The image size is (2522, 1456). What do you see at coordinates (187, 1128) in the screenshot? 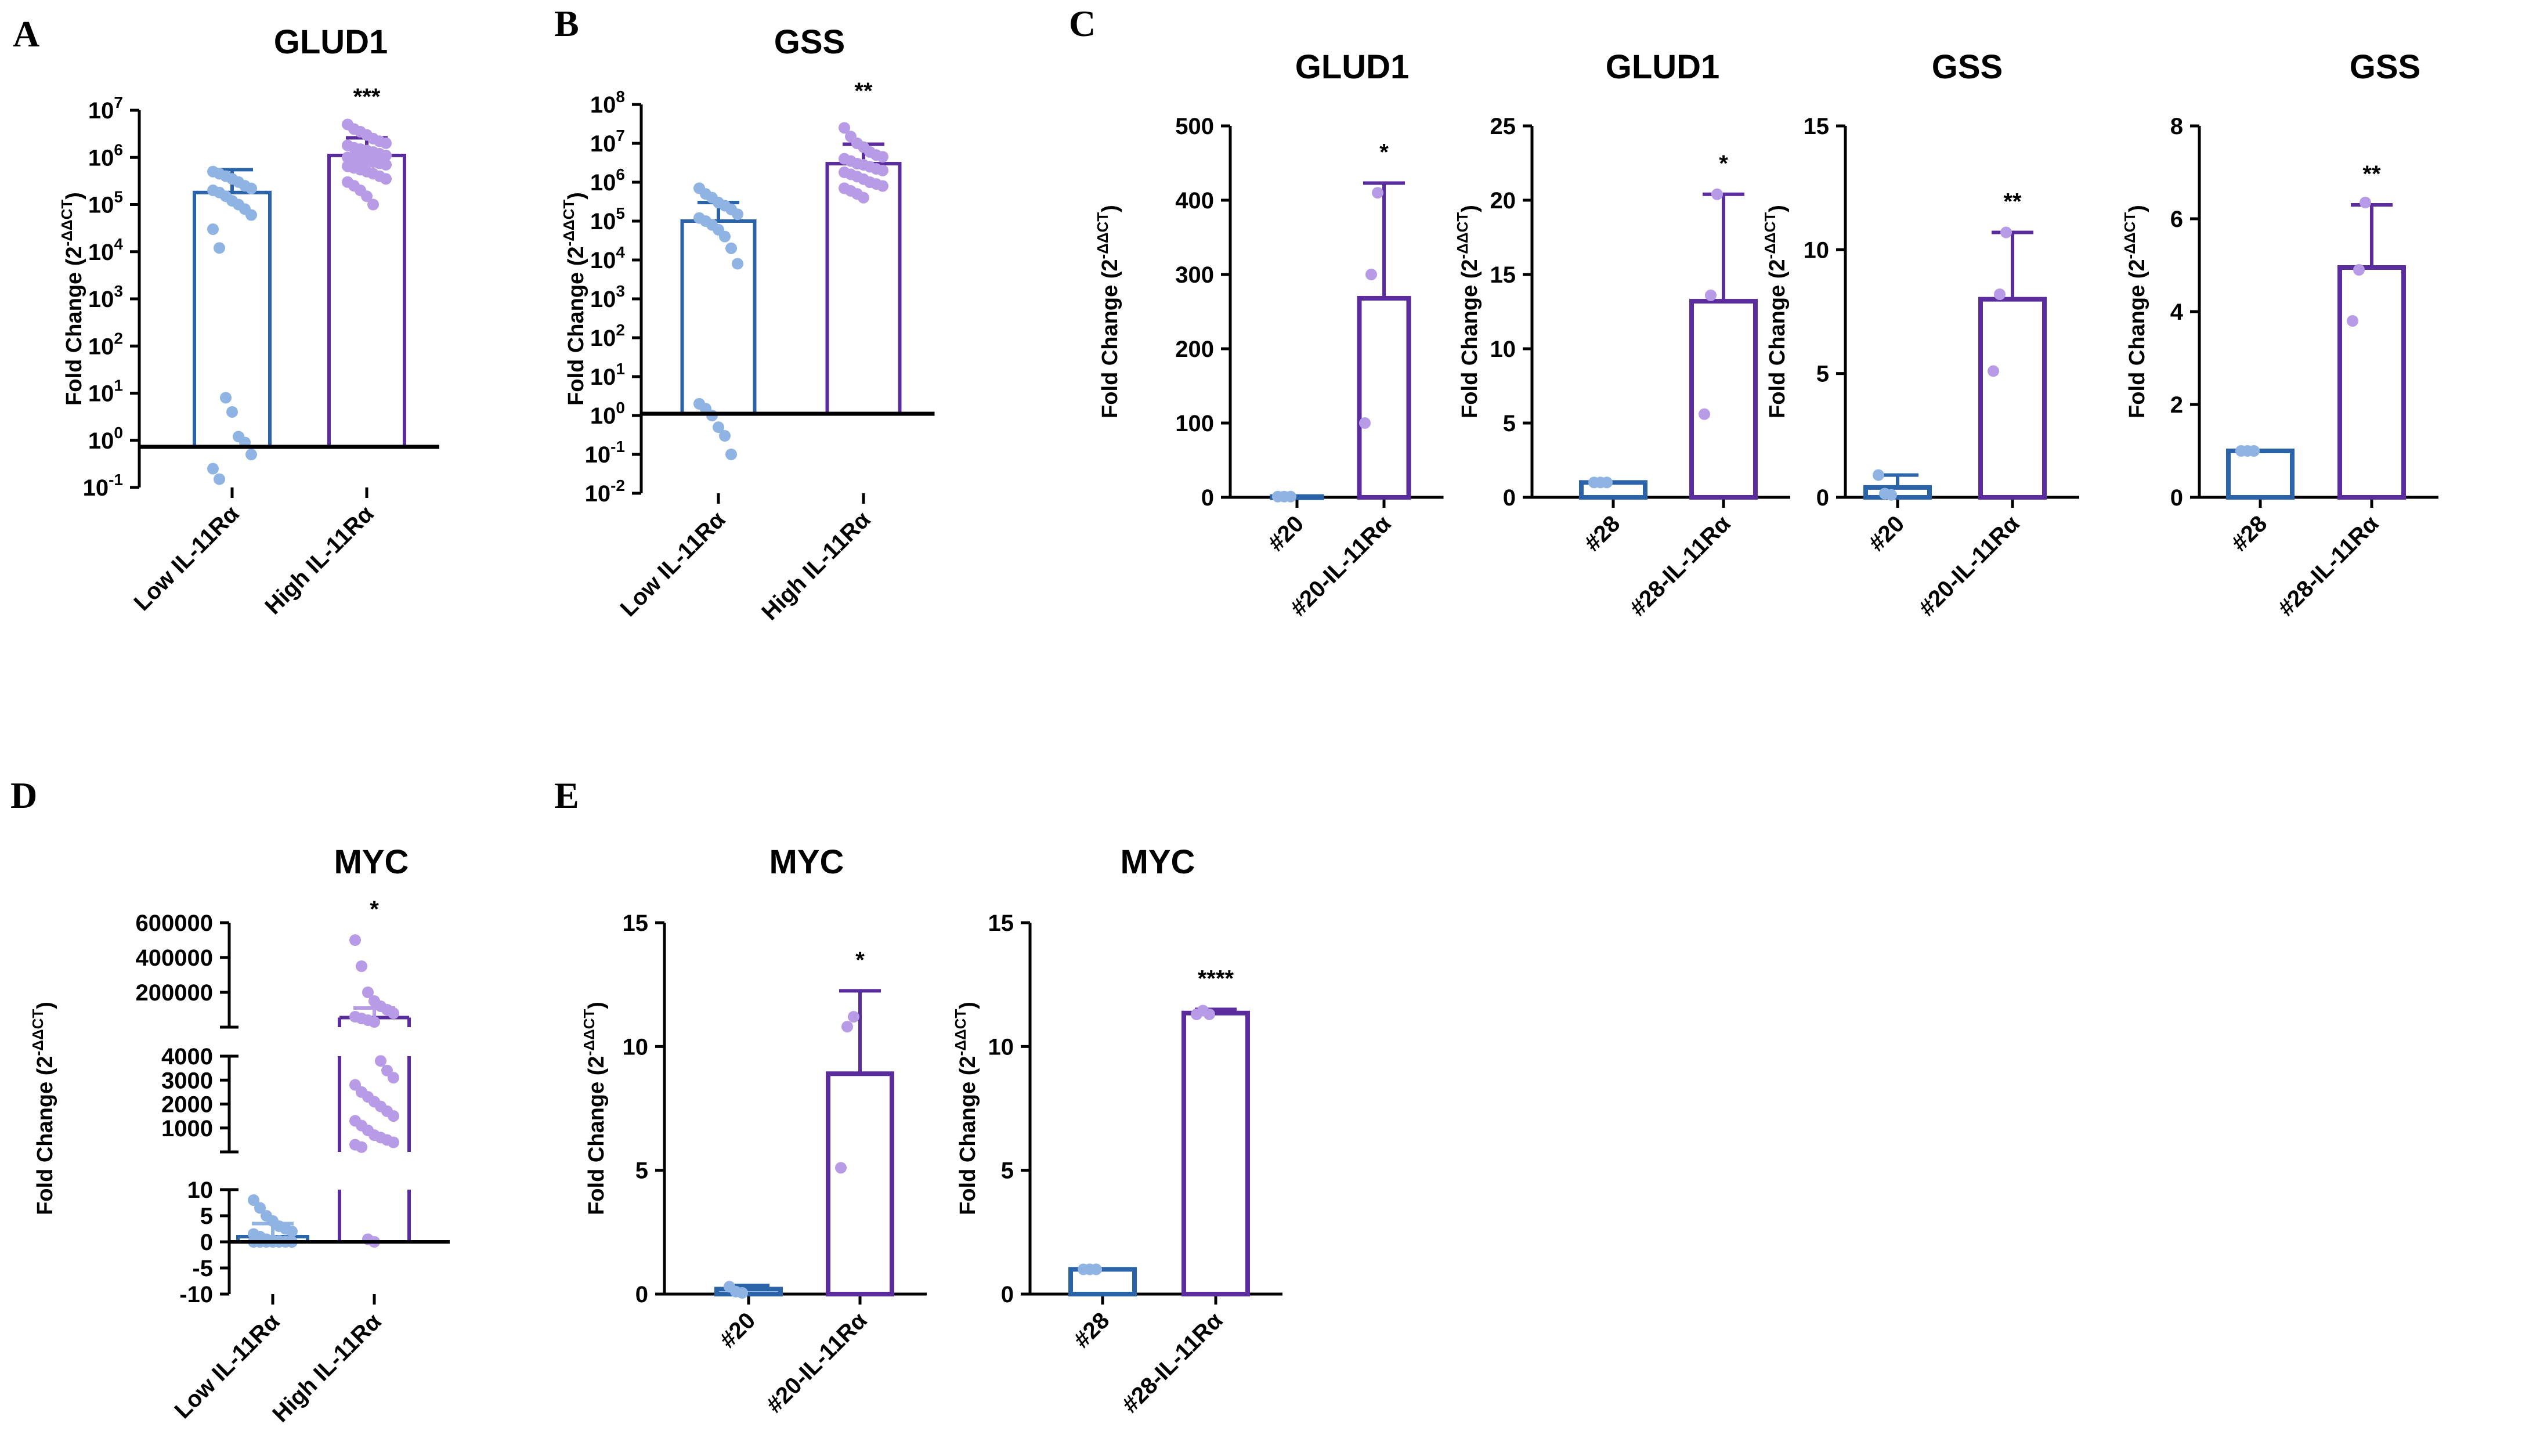
I see `y-tick-label-1-0: 1000` at bounding box center [187, 1128].